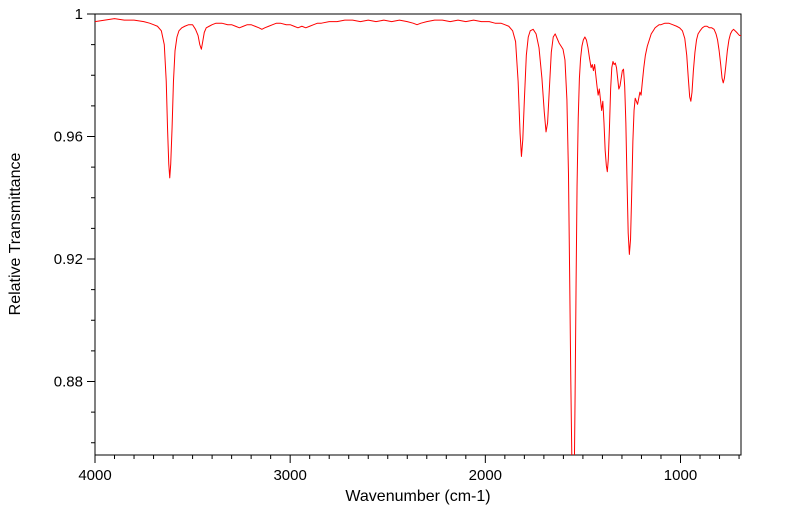 The width and height of the screenshot is (799, 516). I want to click on y-tick-label: 0.88, so click(68, 382).